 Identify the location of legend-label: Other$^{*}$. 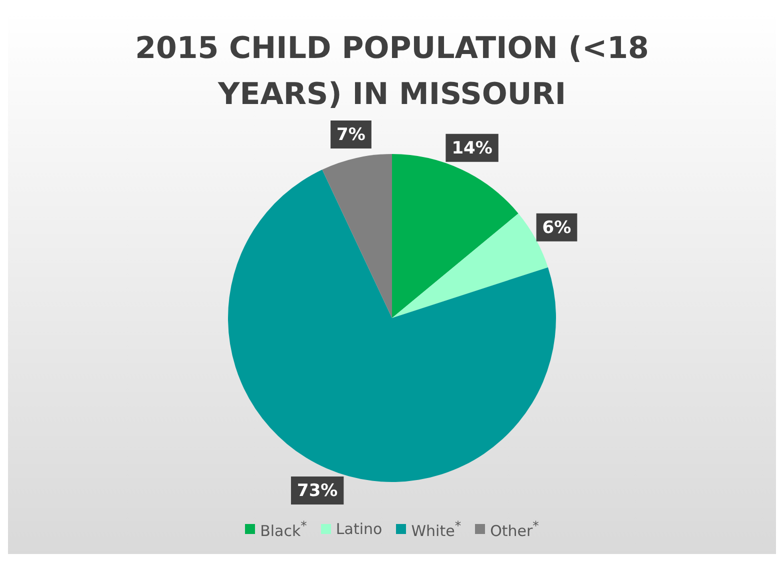
(514, 529).